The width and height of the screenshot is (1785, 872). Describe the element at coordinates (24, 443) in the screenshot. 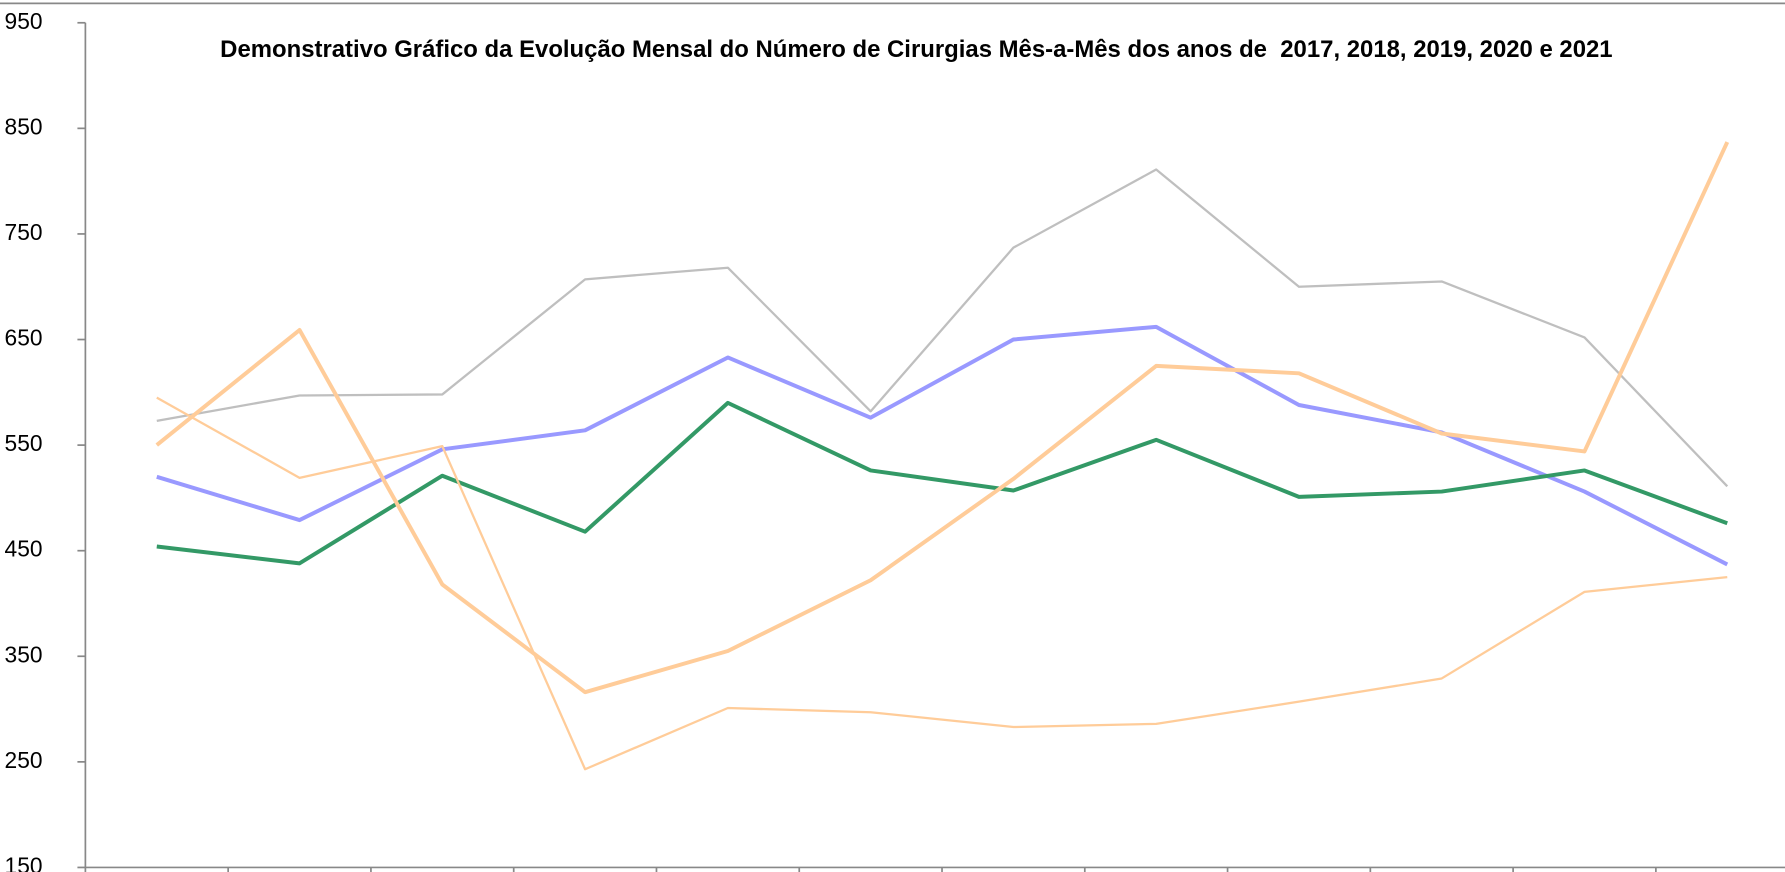

I see `y-tick-label: 550` at that location.